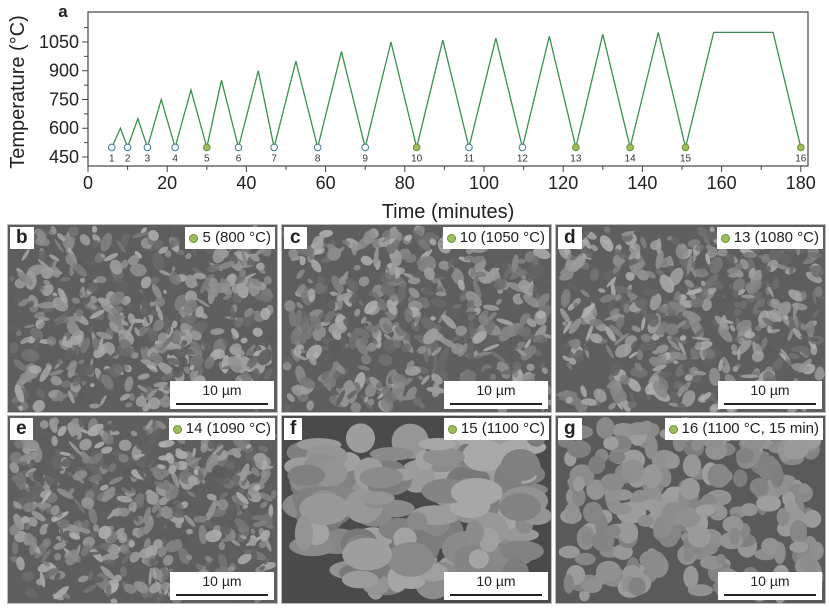  Describe the element at coordinates (236, 237) in the screenshot. I see `sample-tag-text: 5 (800 °C)` at that location.